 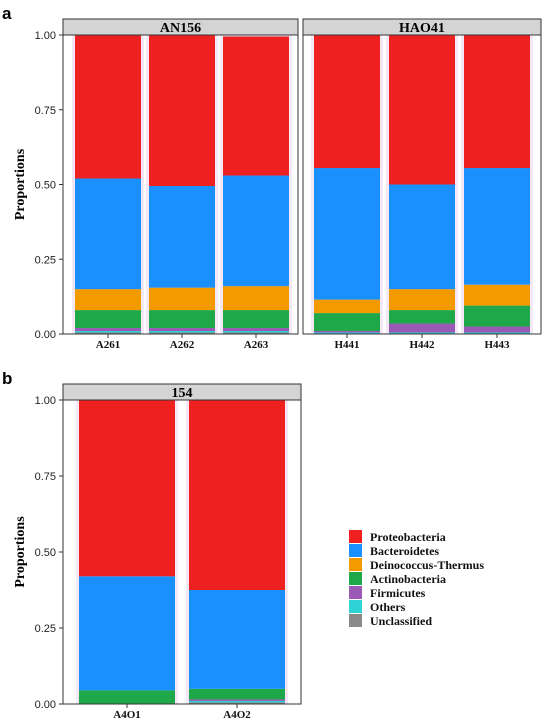 What do you see at coordinates (401, 621) in the screenshot?
I see `legend-label-unclassified: Unclassified` at bounding box center [401, 621].